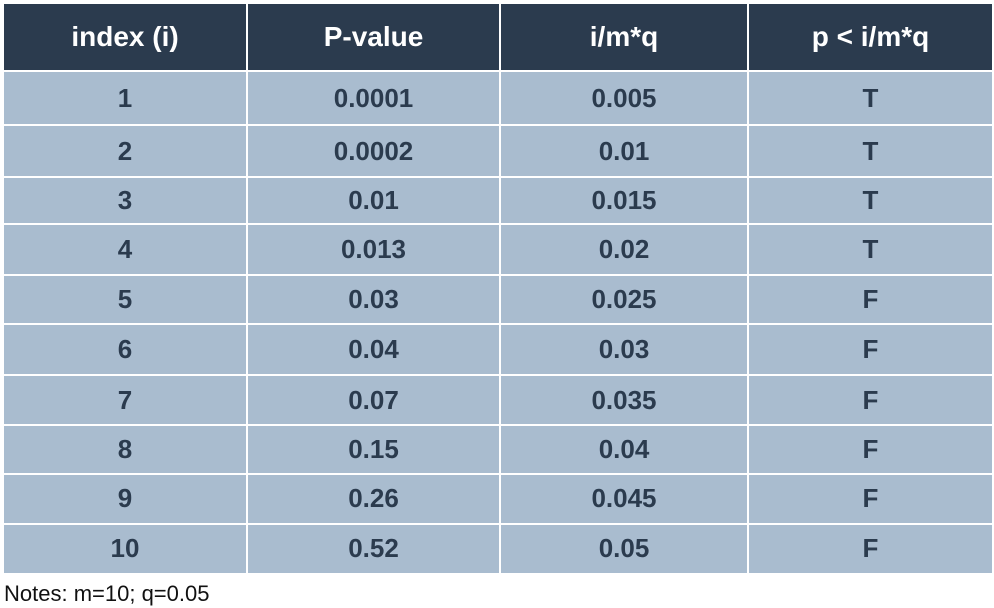 The width and height of the screenshot is (994, 608). I want to click on cell-threshold: 0.015, so click(624, 200).